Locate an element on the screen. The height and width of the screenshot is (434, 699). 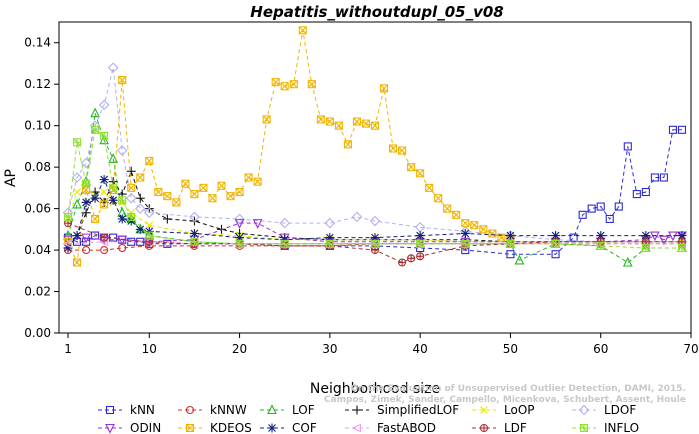
series-line-loop is located at coordinates (374, 212).